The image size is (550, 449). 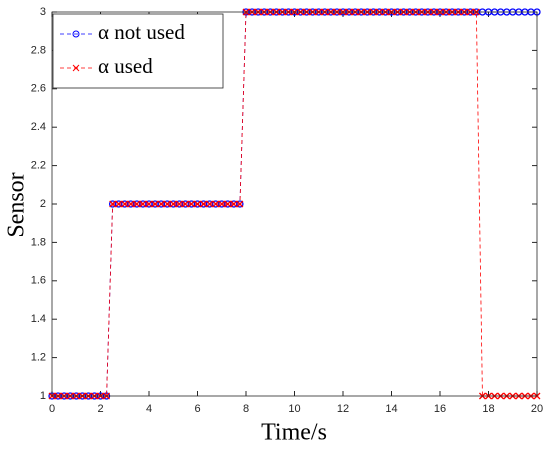 I want to click on y-tick-label: 1, so click(x=43, y=396).